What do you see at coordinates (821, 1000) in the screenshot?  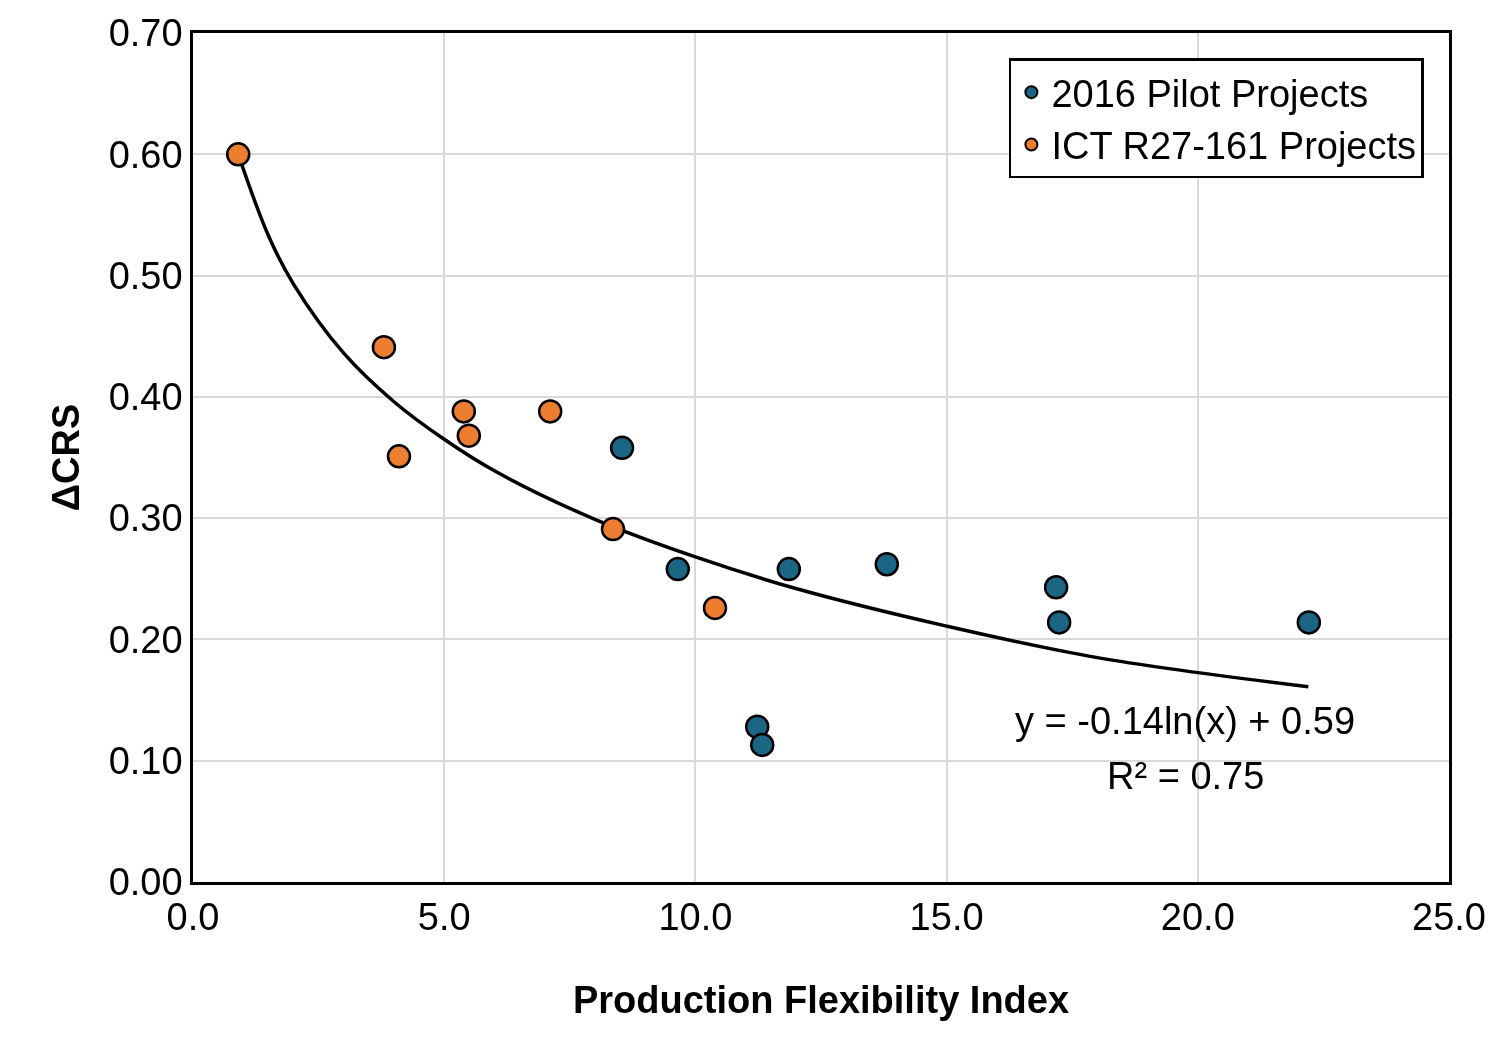 I see `x-axis-title: Production Flexibility Index` at bounding box center [821, 1000].